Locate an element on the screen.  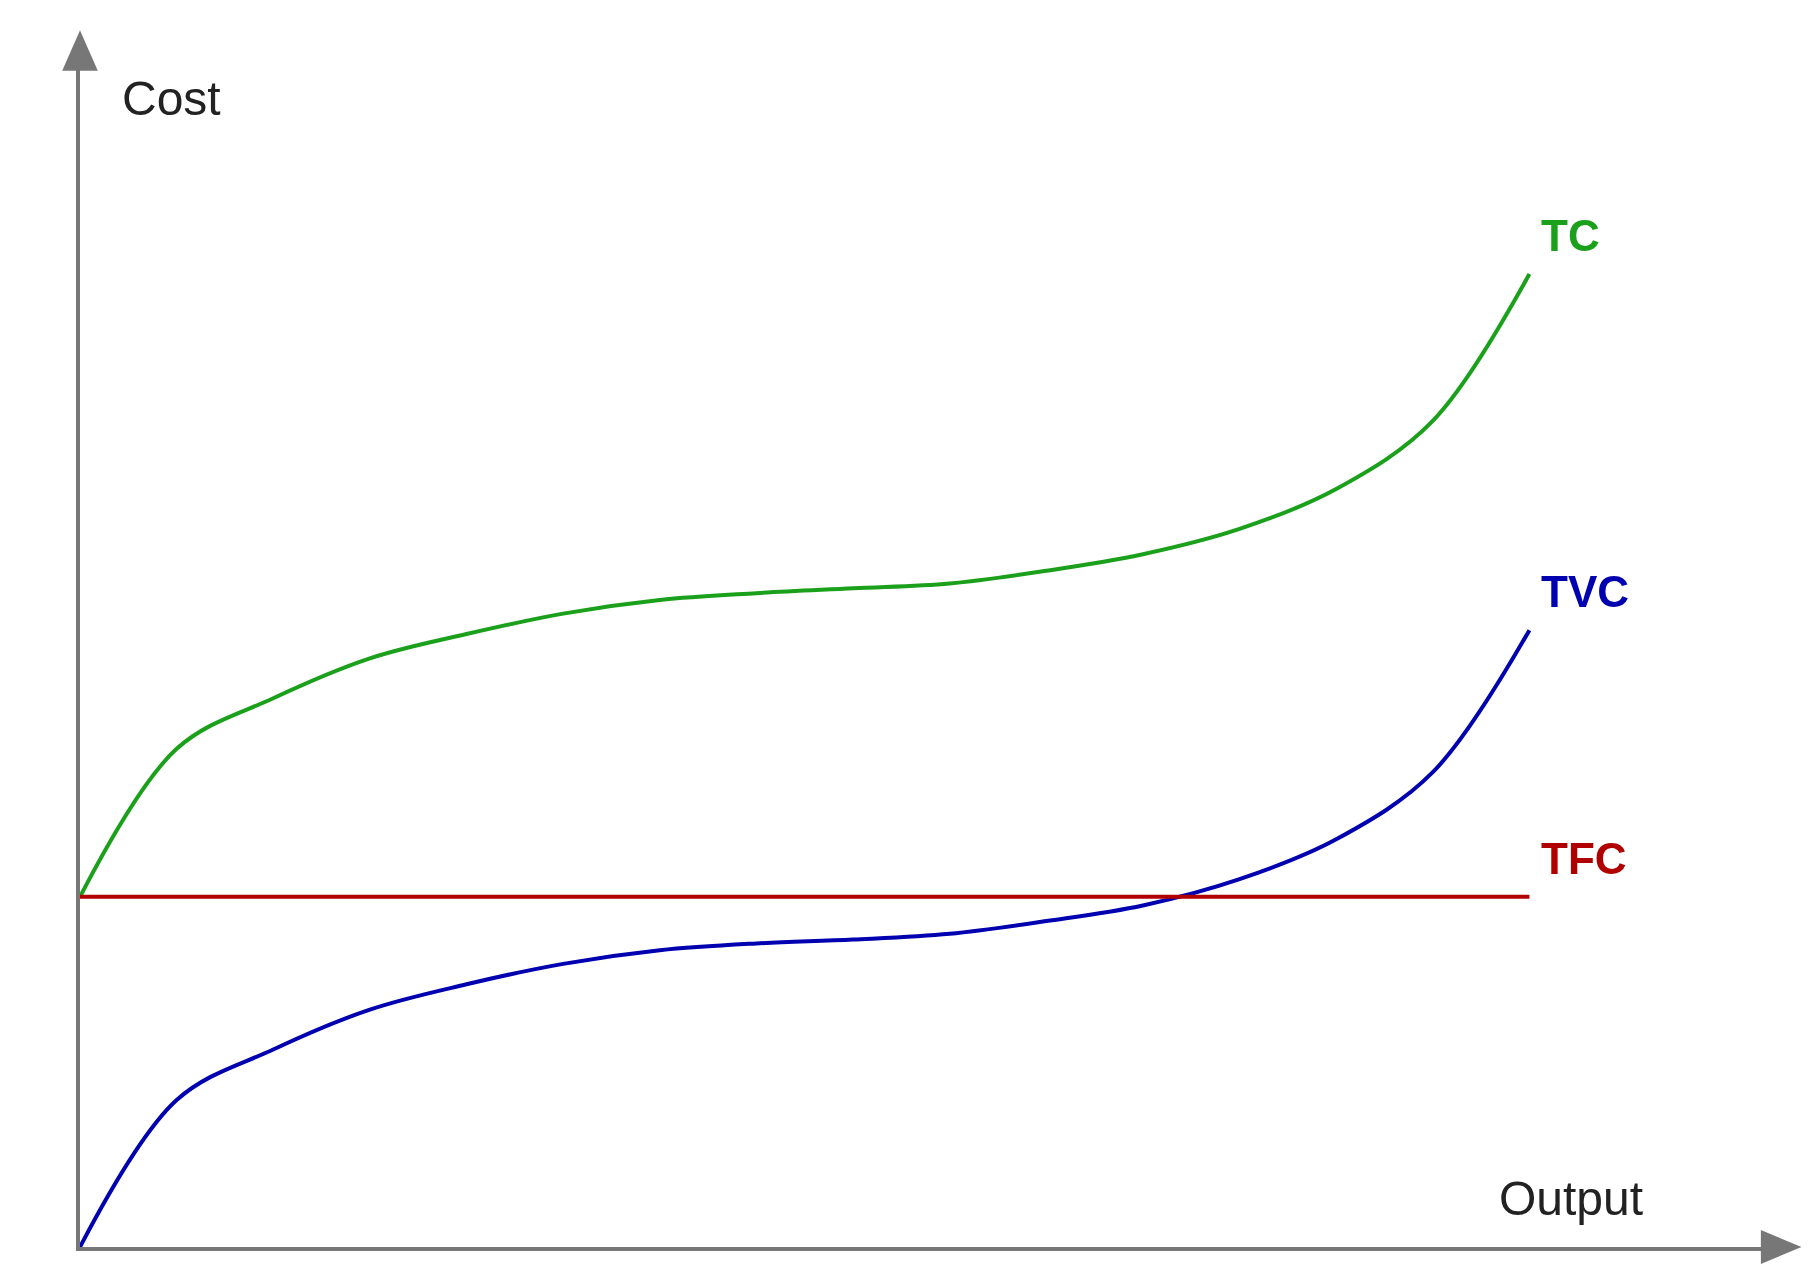
x-axis-title: Output is located at coordinates (1571, 1198).